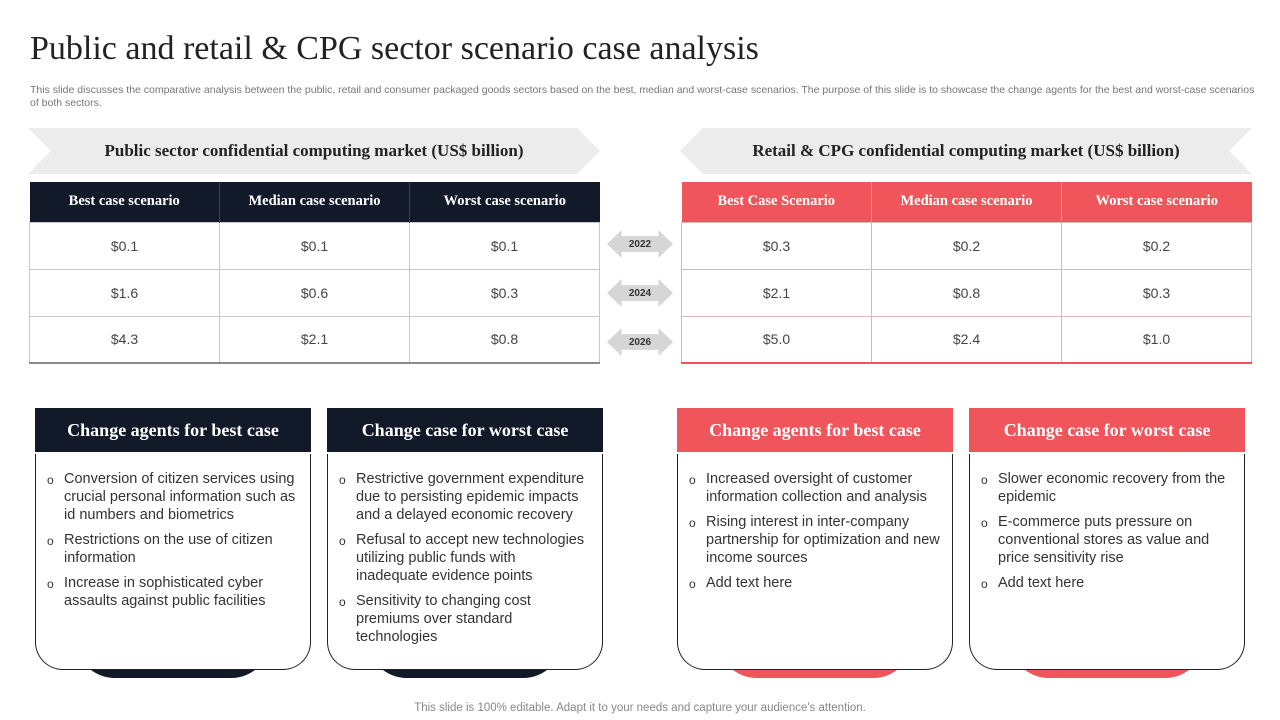  Describe the element at coordinates (124, 292) in the screenshot. I see `table-cell: $1.6` at that location.